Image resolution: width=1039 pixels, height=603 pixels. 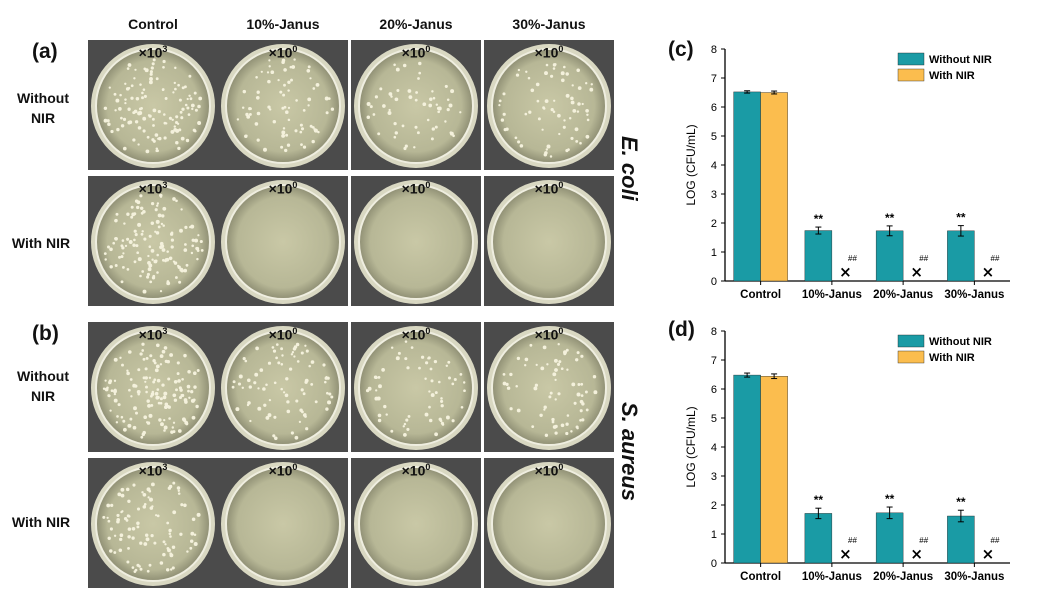 What do you see at coordinates (153, 24) in the screenshot?
I see `column-header-control: Control` at bounding box center [153, 24].